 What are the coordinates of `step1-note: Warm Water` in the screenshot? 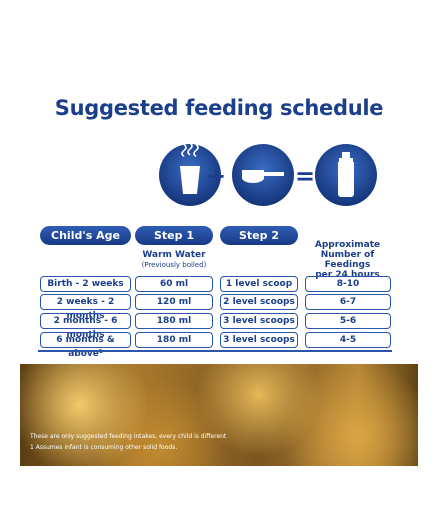 It's located at (174, 255).